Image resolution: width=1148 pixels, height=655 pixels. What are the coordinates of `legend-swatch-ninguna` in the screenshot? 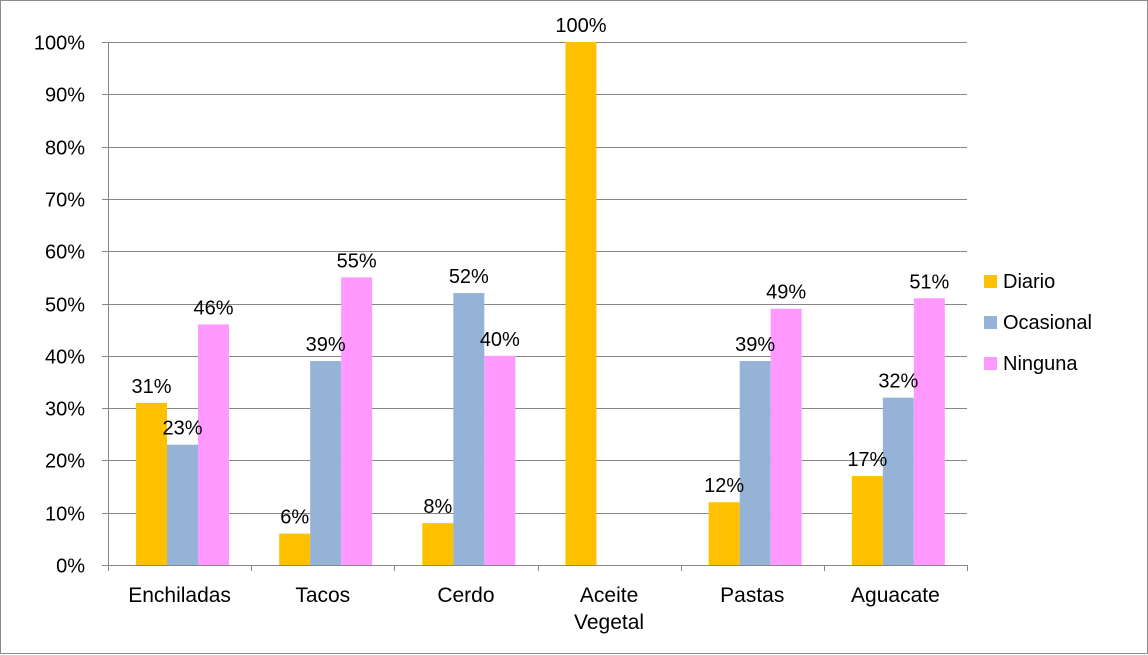 It's located at (990, 363).